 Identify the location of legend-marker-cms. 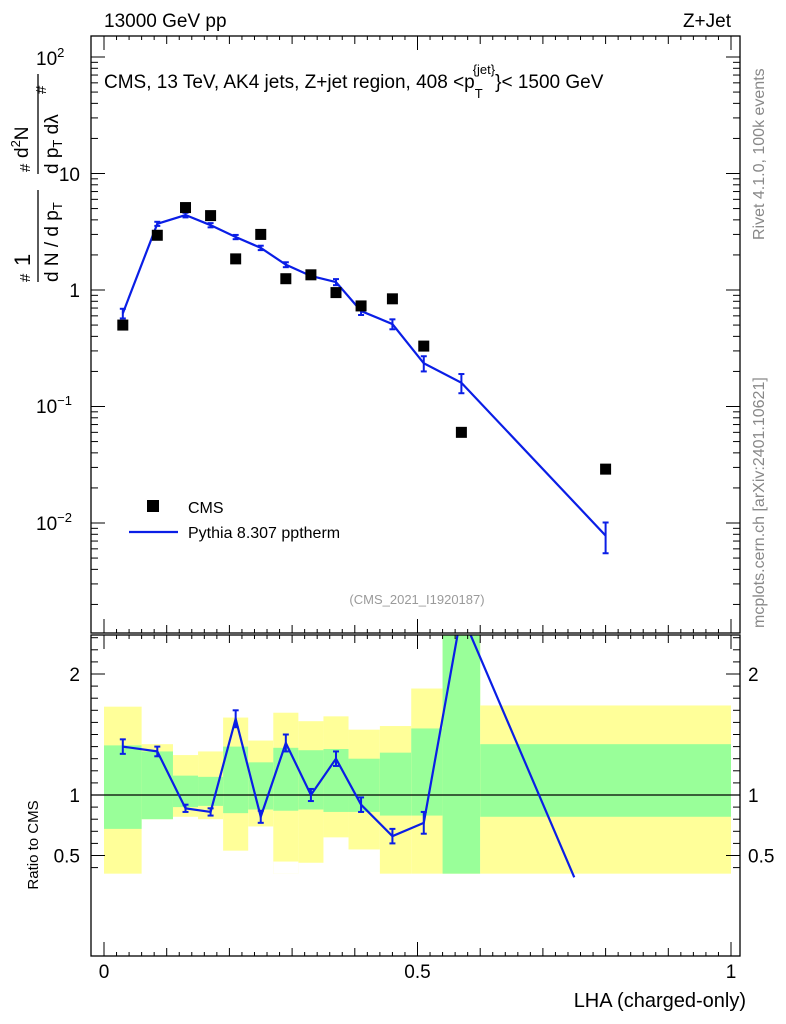
(153, 506).